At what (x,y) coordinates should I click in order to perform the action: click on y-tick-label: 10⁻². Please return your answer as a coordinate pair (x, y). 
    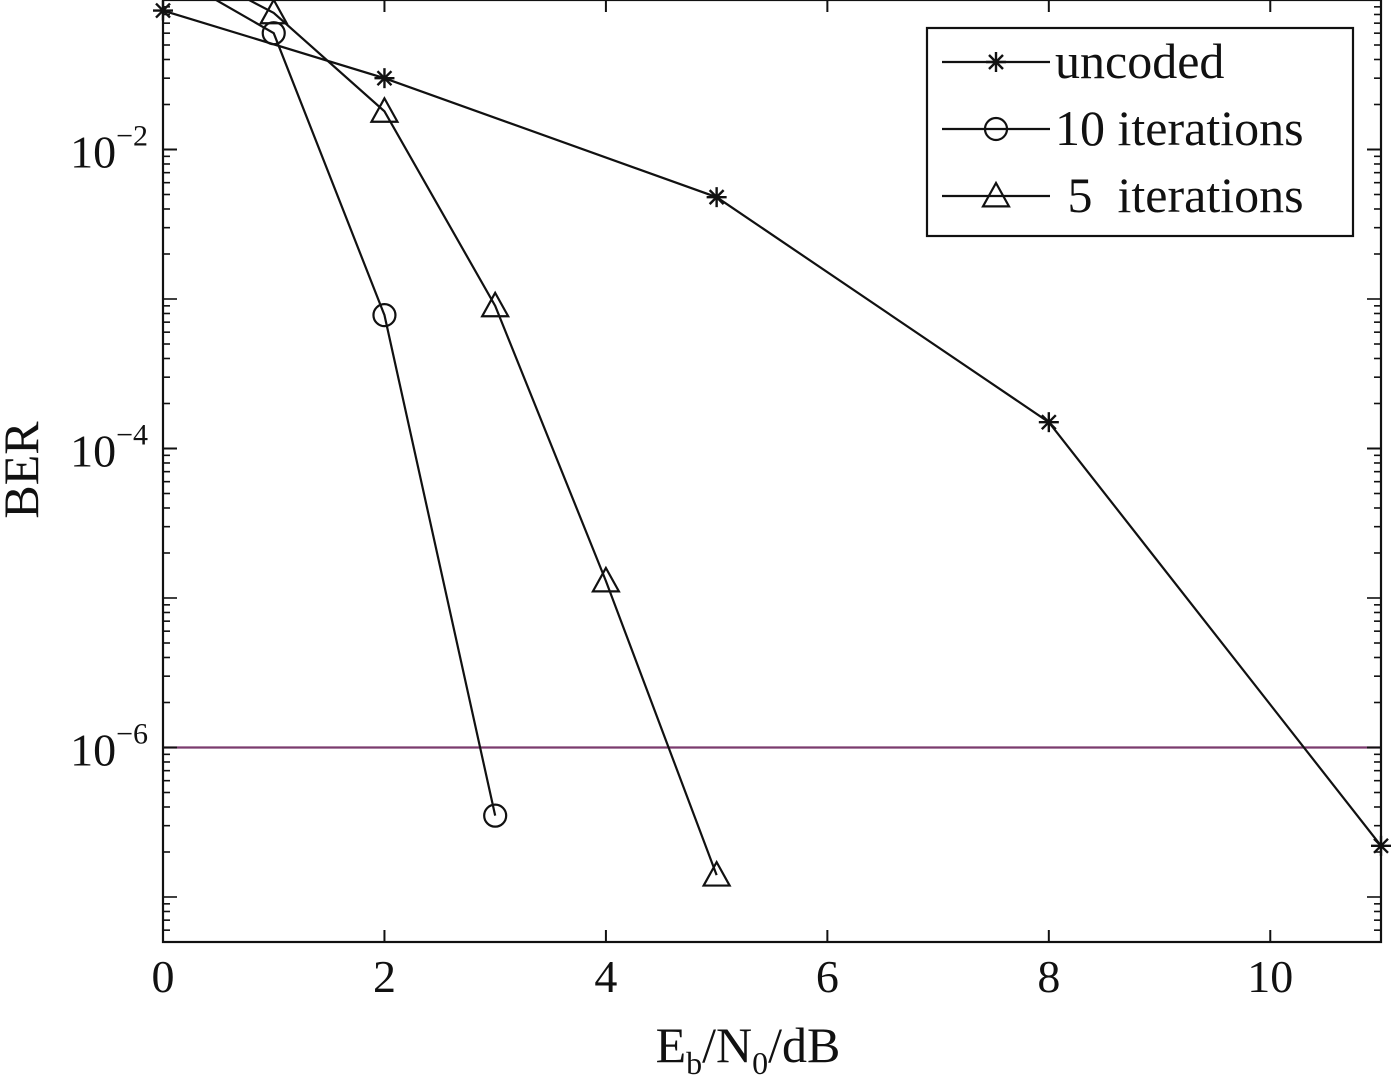
    Looking at the image, I should click on (109, 148).